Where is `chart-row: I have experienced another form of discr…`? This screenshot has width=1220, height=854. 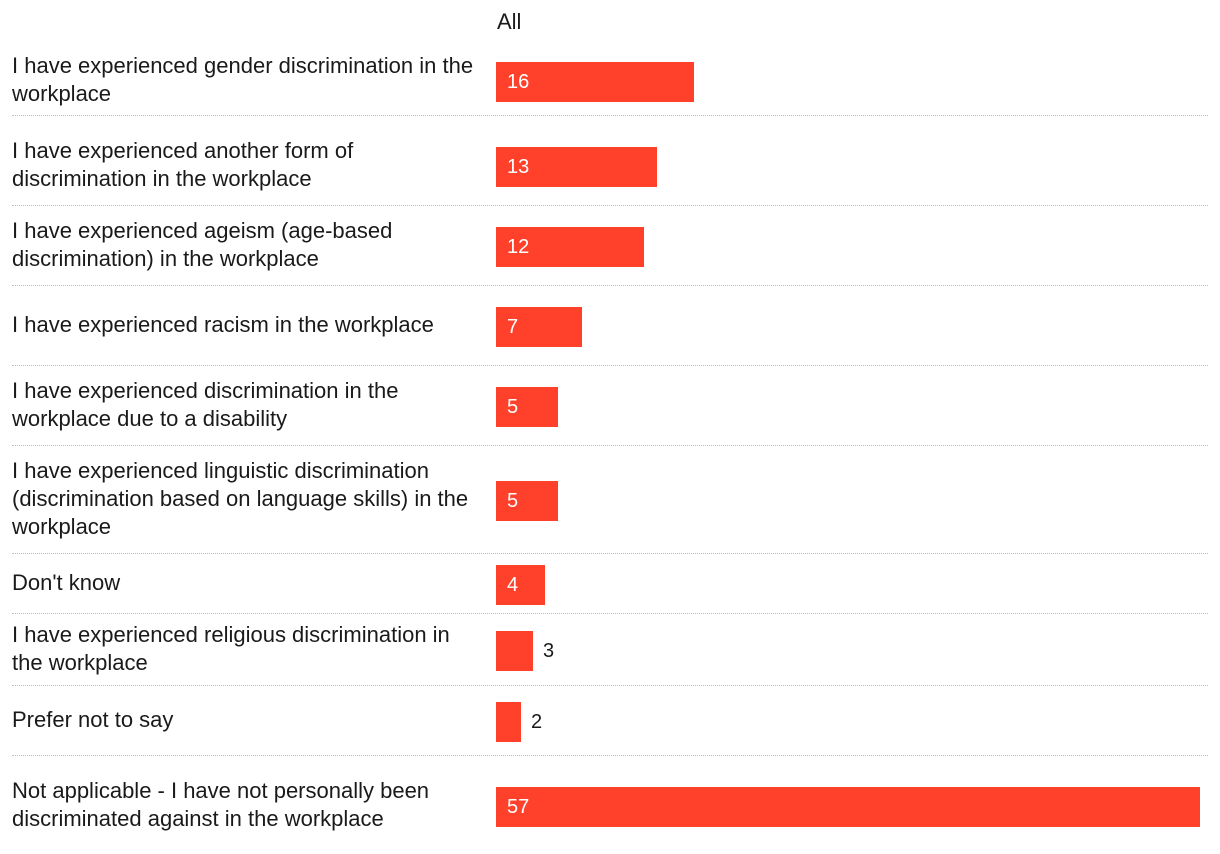 chart-row: I have experienced another form of discr… is located at coordinates (610, 164).